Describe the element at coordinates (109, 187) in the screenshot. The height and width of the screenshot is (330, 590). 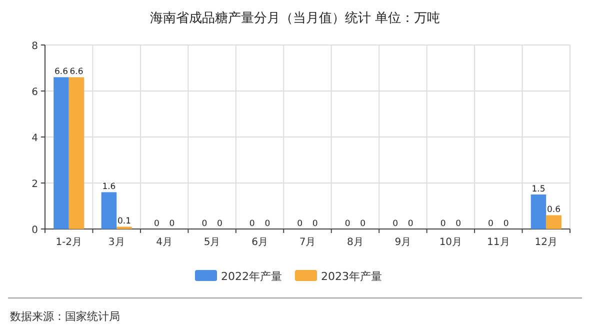
I see `data-label: 1.6` at that location.